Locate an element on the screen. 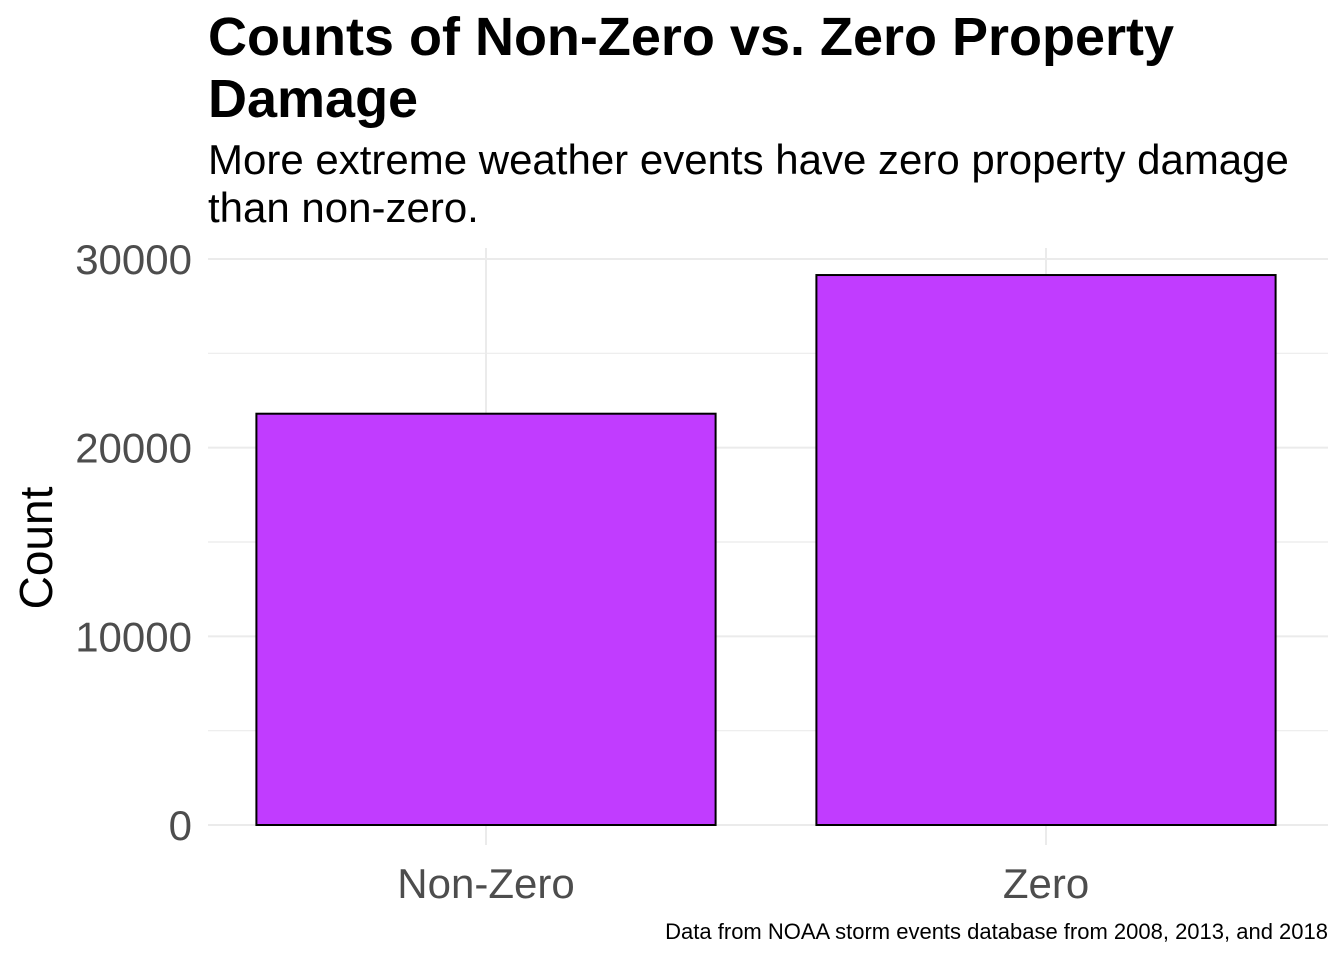  y-axis-title: Count is located at coordinates (36, 547).